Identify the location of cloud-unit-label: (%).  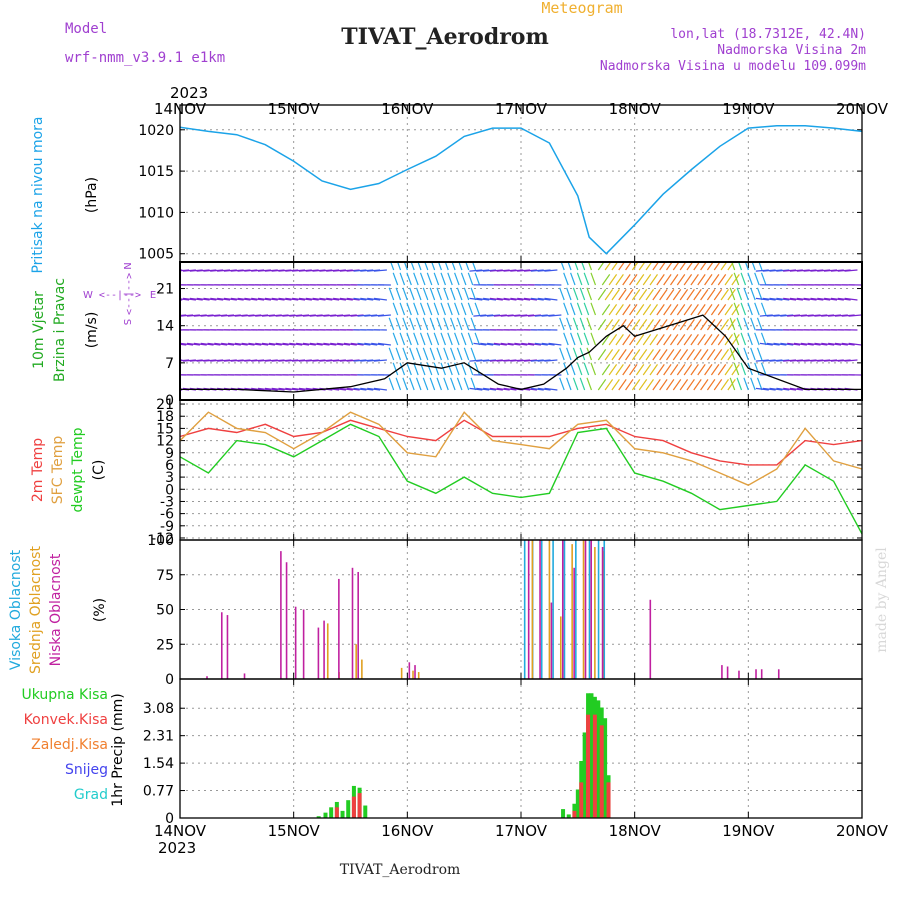
(100, 610).